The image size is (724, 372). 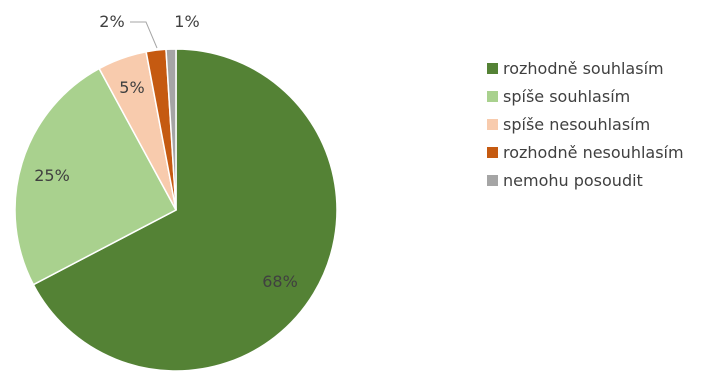 I want to click on slice-data-label: 25%, so click(x=52, y=175).